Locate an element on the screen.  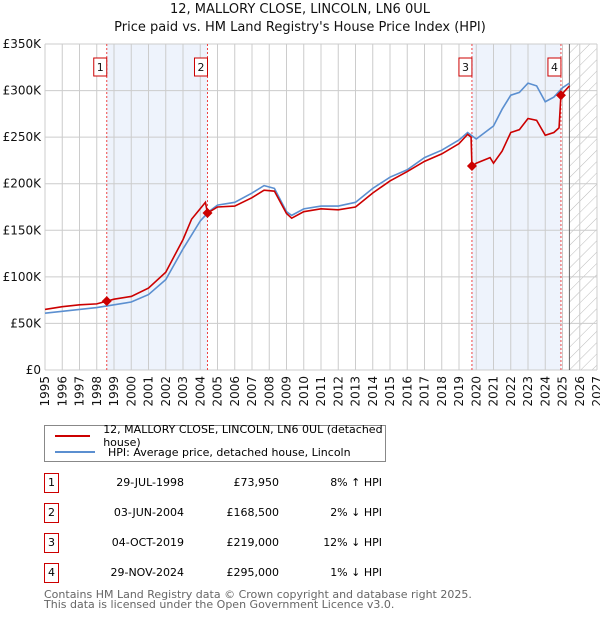
x-tick-label: 2026 is located at coordinates (580, 391).